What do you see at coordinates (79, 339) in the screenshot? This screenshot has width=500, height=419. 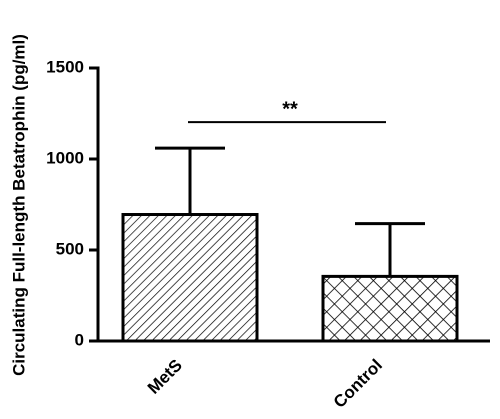 I see `y-tick-label: 0` at bounding box center [79, 339].